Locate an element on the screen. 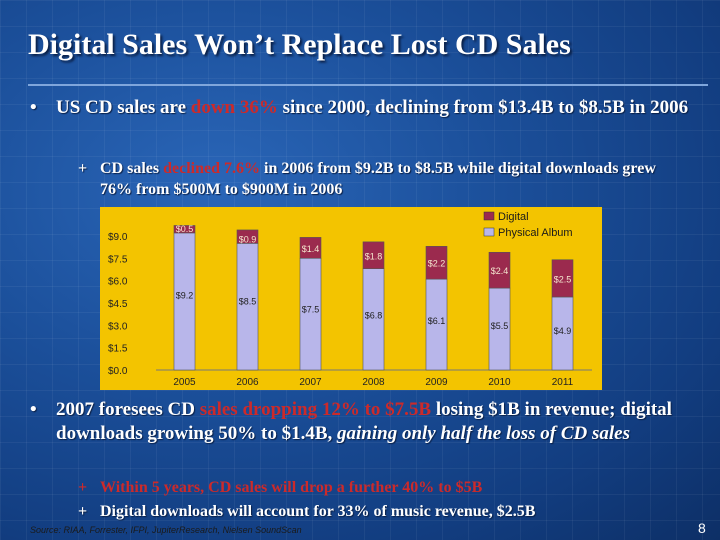 This screenshot has width=720, height=540. data-label-digital-2008: $1.8 is located at coordinates (374, 256).